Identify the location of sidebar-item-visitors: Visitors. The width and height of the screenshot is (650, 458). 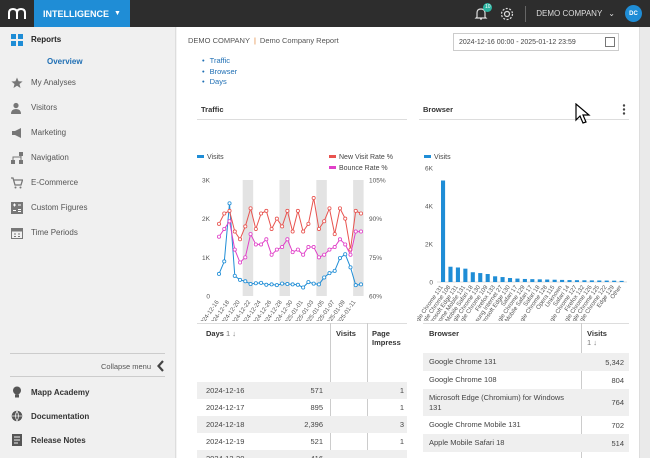
(87, 107).